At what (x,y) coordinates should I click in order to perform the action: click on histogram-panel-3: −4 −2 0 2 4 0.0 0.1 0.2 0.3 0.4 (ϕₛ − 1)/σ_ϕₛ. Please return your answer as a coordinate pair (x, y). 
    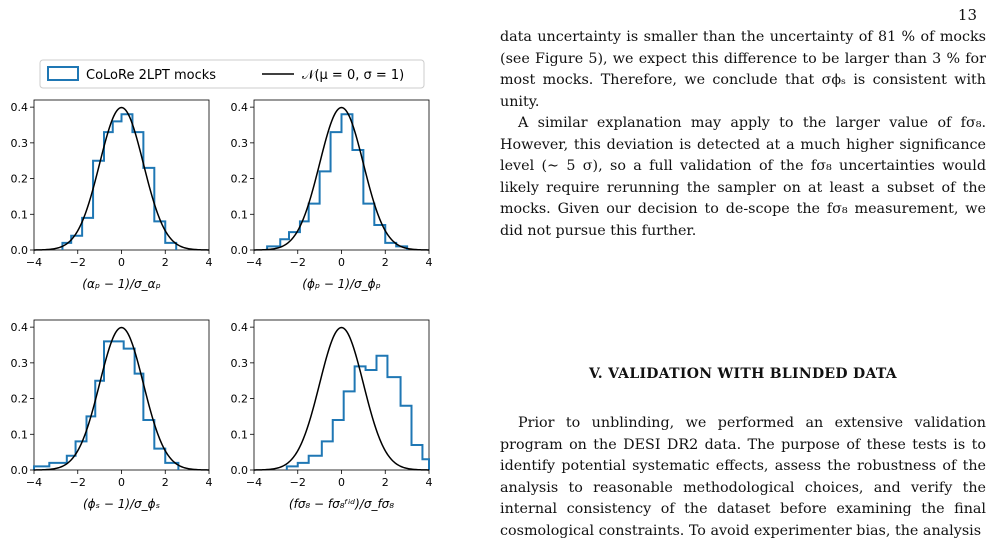
    Looking at the image, I should click on (112, 415).